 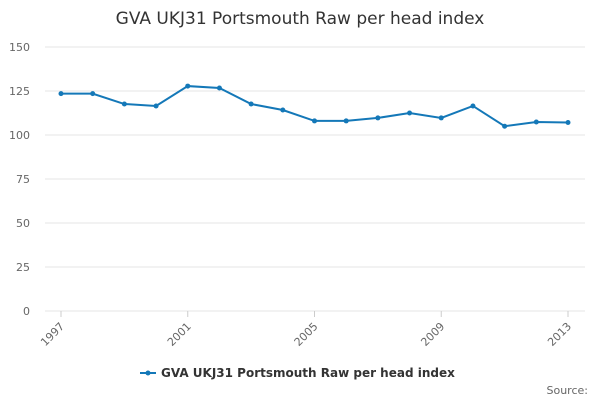 I want to click on y-tick-label: 50, so click(x=23, y=223).